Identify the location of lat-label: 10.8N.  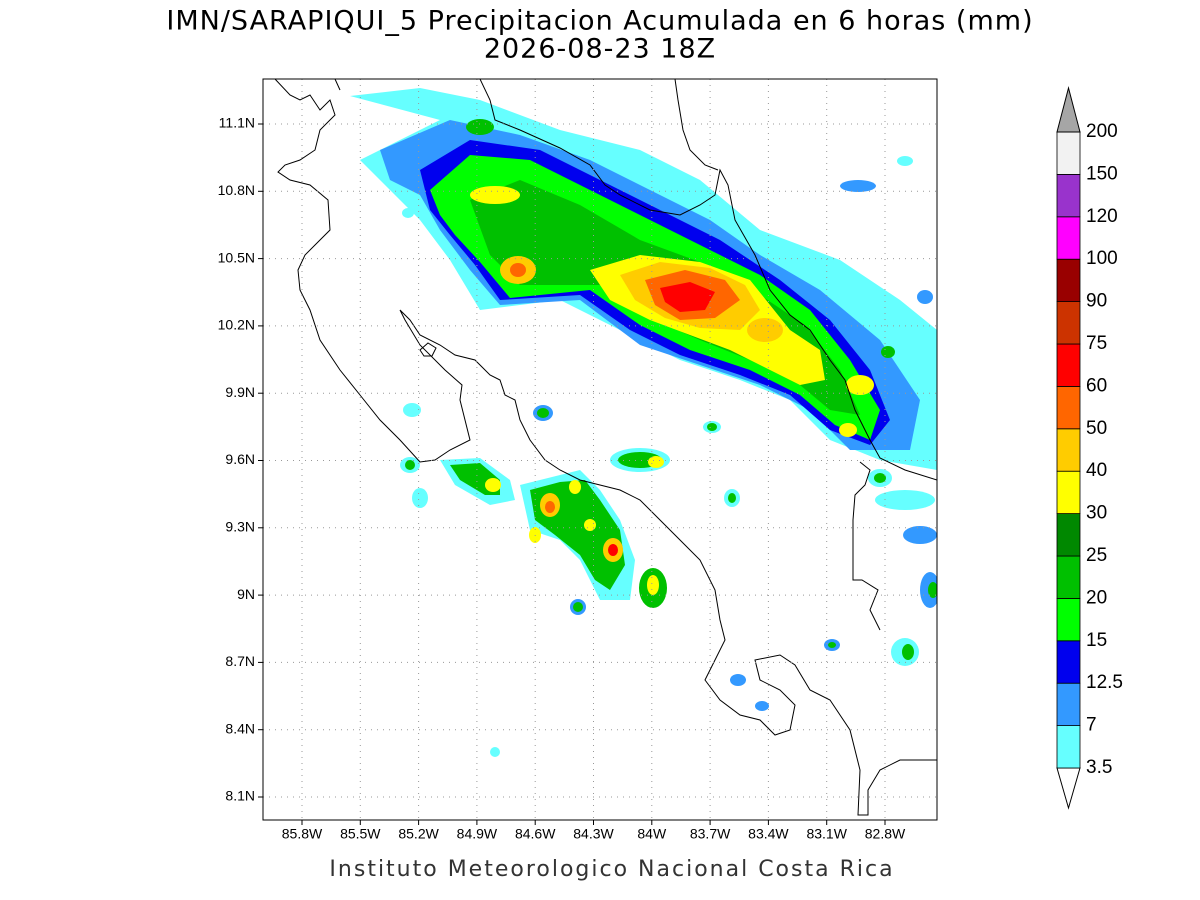
(236, 190).